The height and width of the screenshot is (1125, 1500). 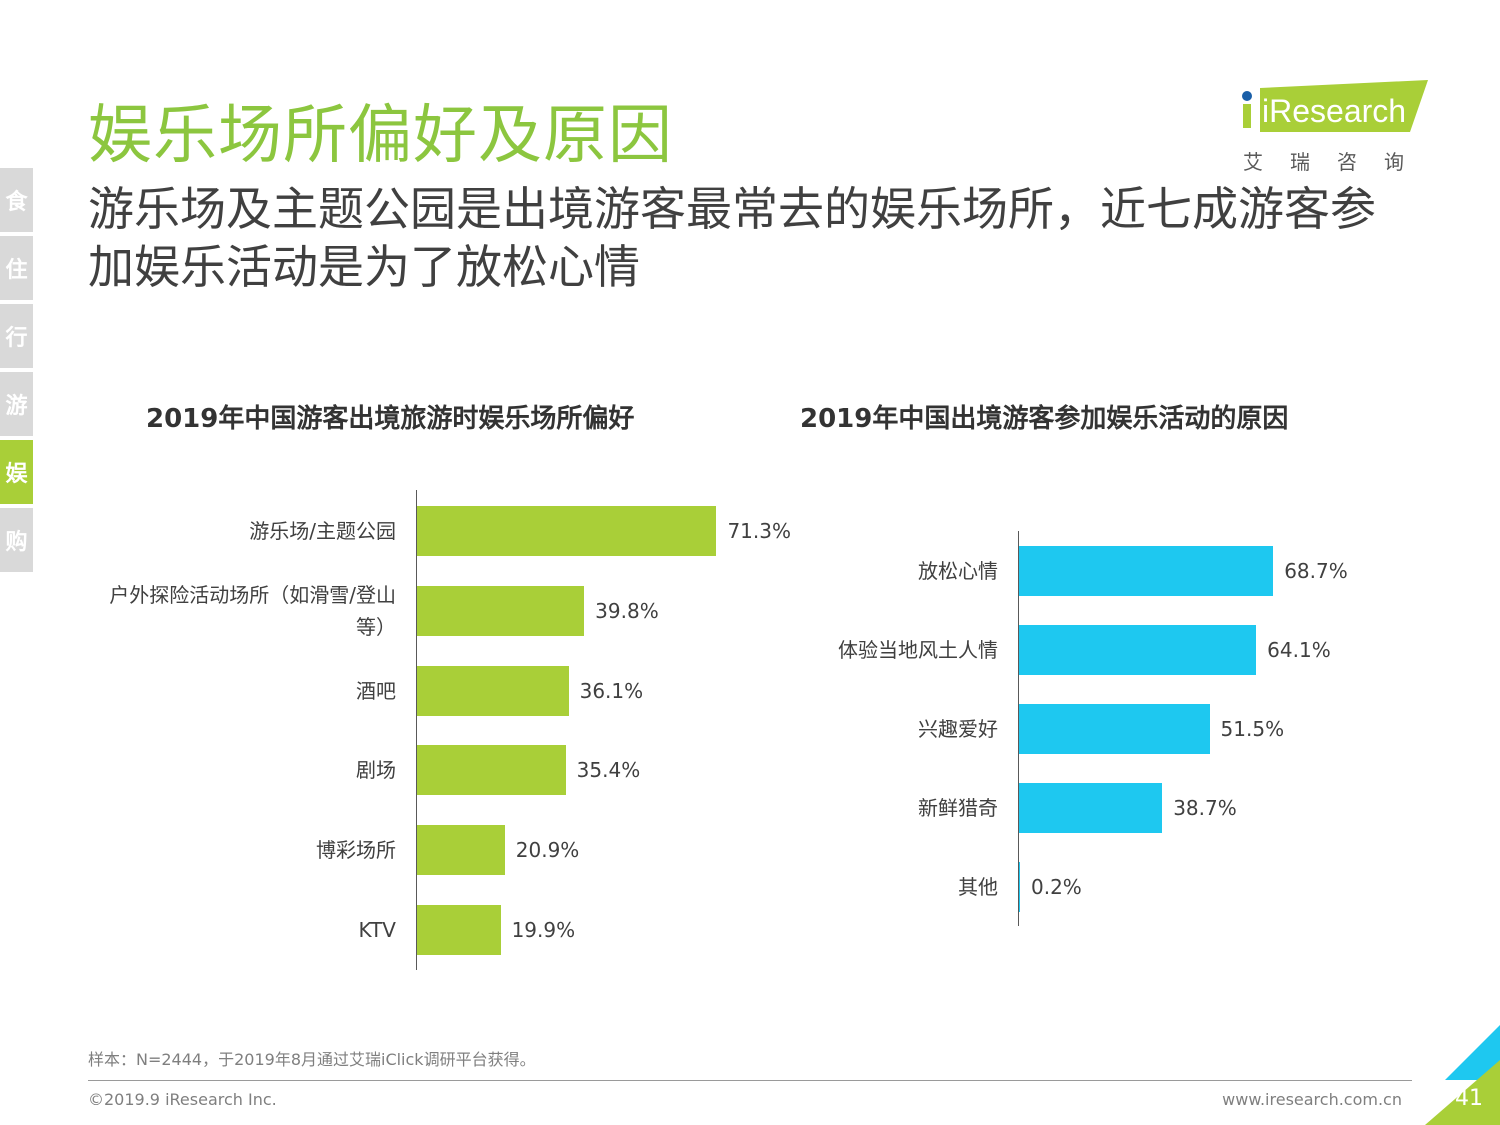 What do you see at coordinates (416, 730) in the screenshot?
I see `chart-1-axis` at bounding box center [416, 730].